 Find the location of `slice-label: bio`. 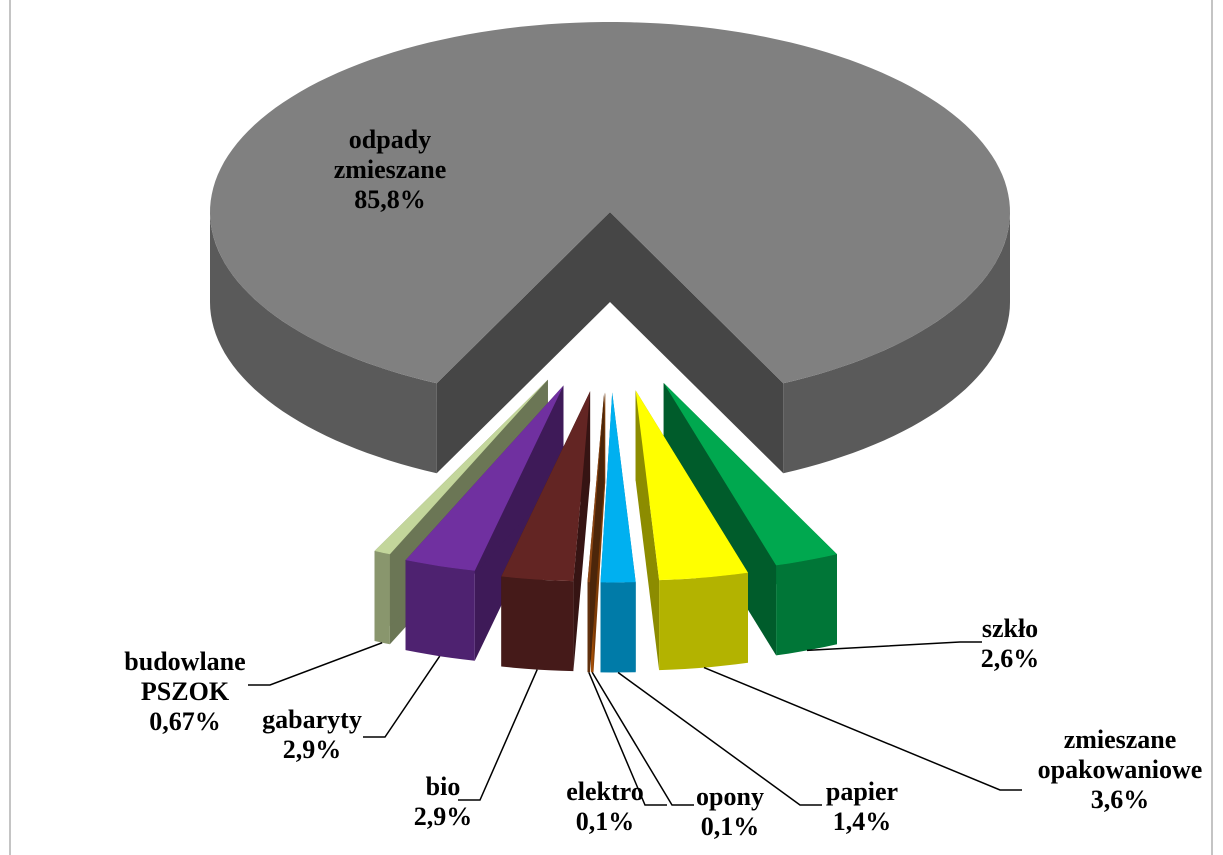

slice-label: bio is located at coordinates (443, 786).